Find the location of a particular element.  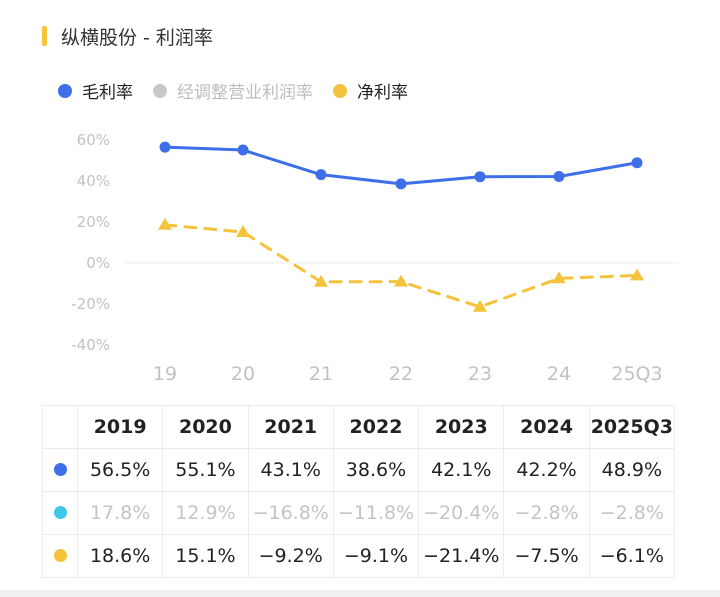

table-cell: −9.2% is located at coordinates (290, 556).